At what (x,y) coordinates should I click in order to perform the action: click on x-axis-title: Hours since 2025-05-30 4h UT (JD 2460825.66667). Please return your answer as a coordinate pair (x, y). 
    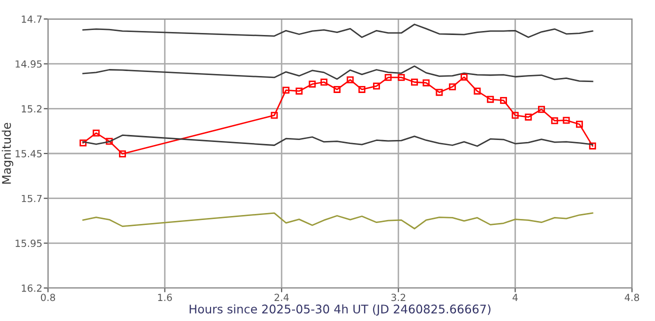
    Looking at the image, I should click on (340, 310).